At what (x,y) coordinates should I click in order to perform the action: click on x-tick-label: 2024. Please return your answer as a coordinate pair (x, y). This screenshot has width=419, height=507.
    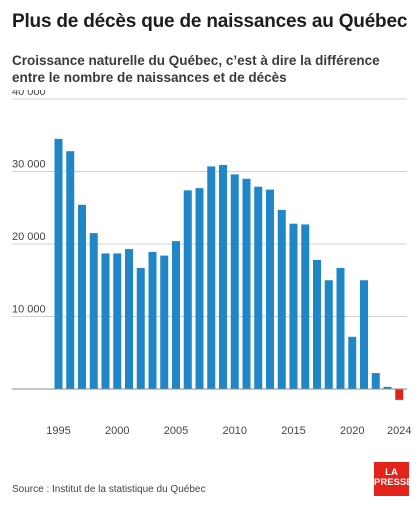
    Looking at the image, I should click on (399, 431).